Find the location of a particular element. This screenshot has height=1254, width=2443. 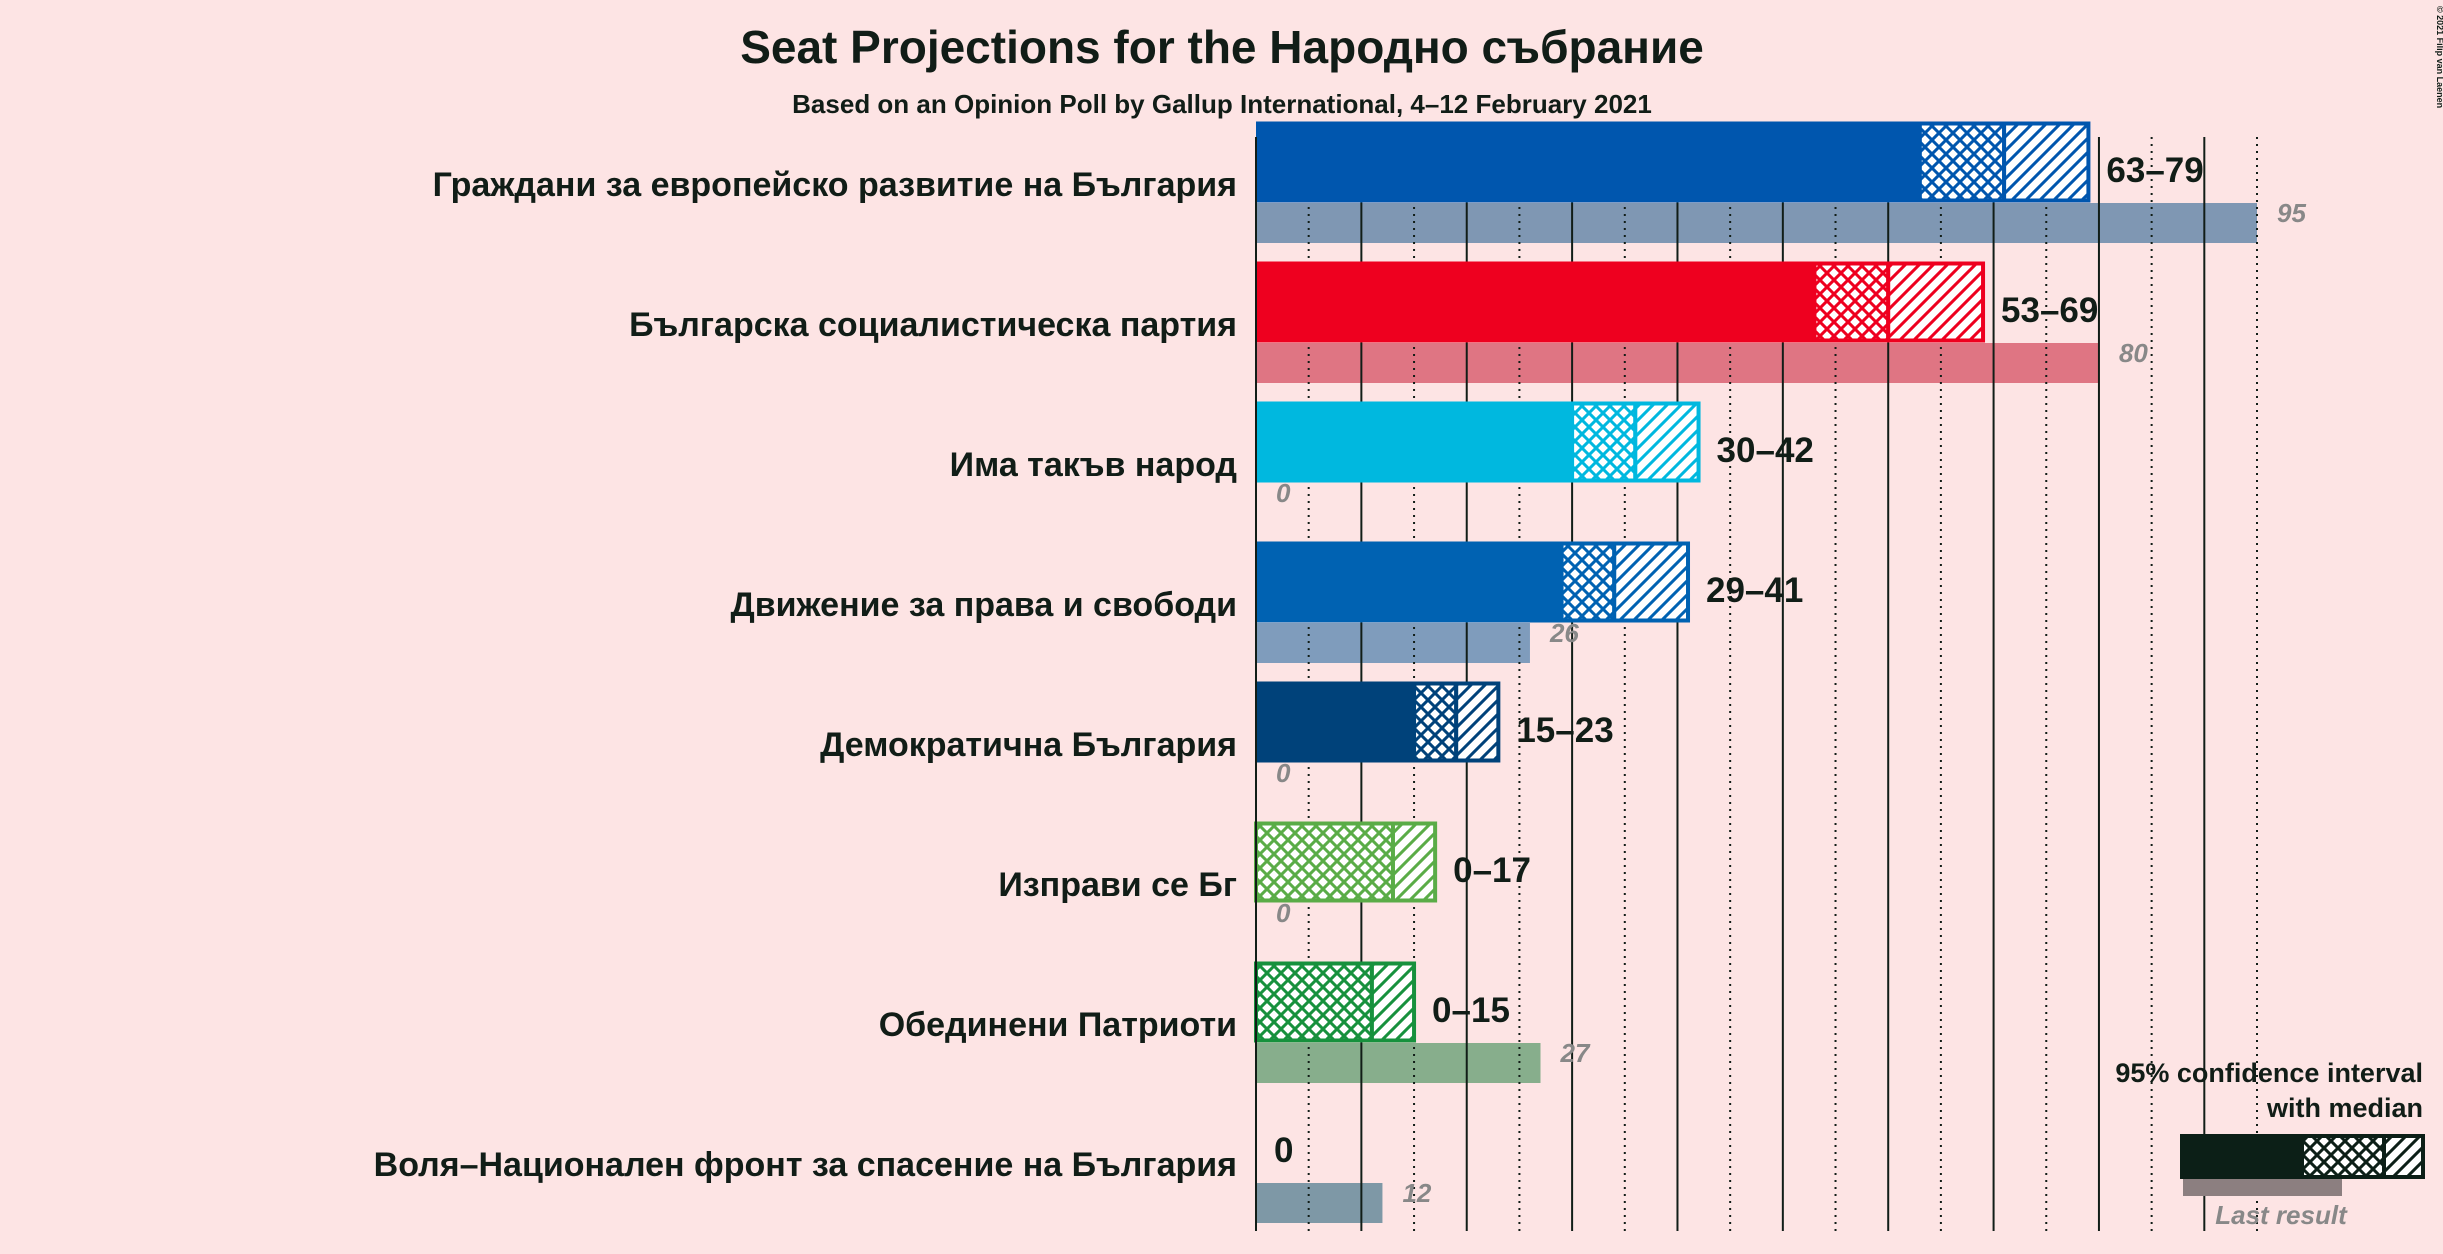

category-label: Българска социалистическа партия is located at coordinates (933, 325).